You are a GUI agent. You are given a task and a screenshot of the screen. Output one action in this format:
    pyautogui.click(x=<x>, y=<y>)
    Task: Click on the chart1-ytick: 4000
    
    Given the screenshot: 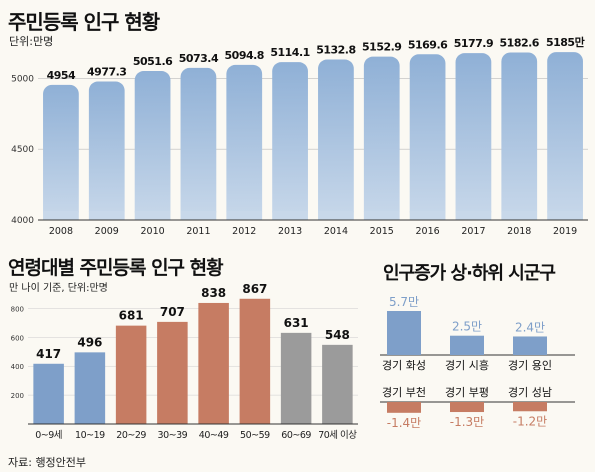 What is the action you would take?
    pyautogui.click(x=22, y=221)
    